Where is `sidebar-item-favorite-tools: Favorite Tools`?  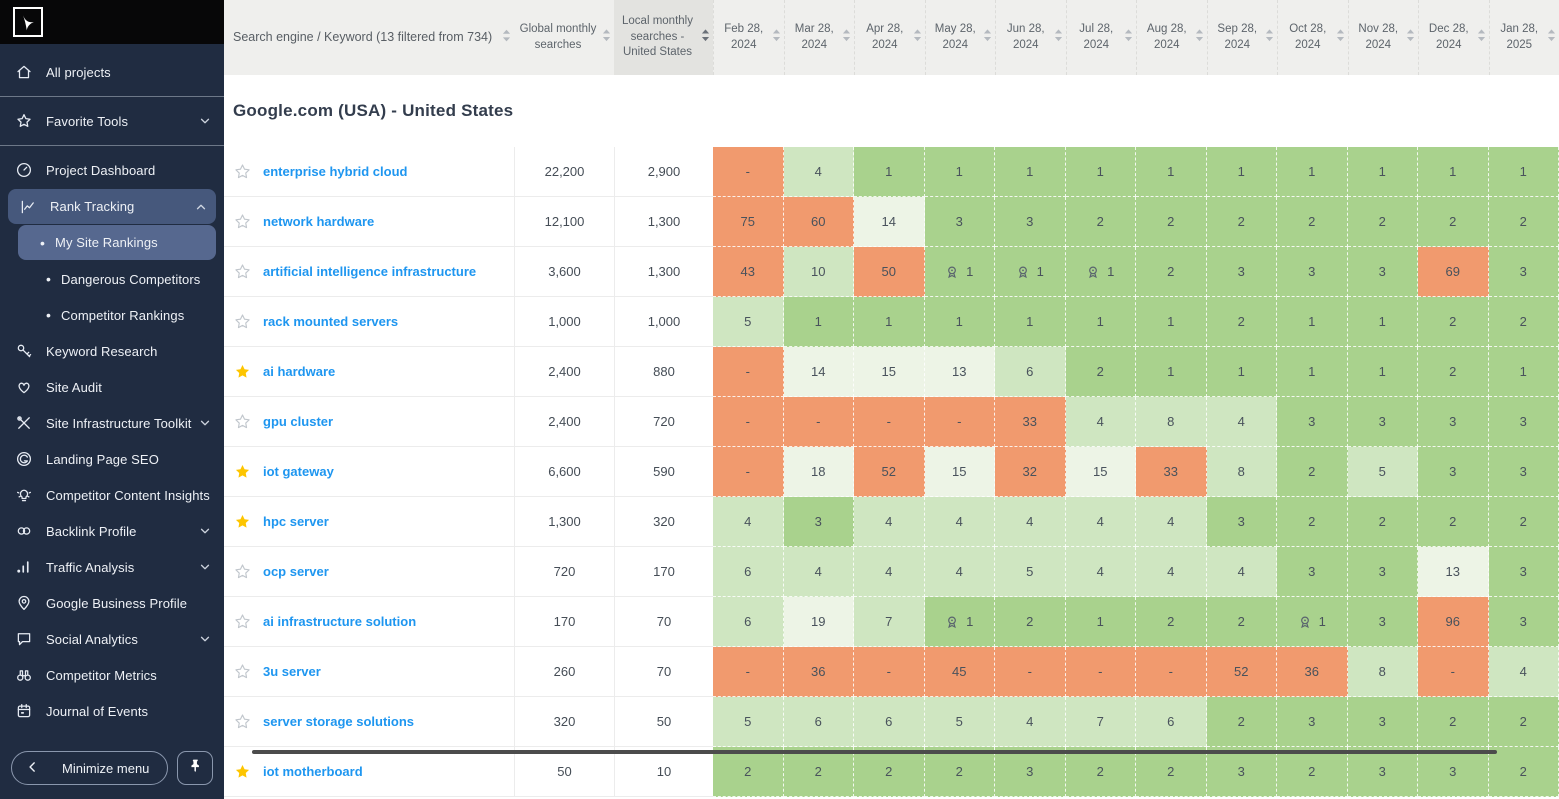 sidebar-item-favorite-tools: Favorite Tools is located at coordinates (112, 121).